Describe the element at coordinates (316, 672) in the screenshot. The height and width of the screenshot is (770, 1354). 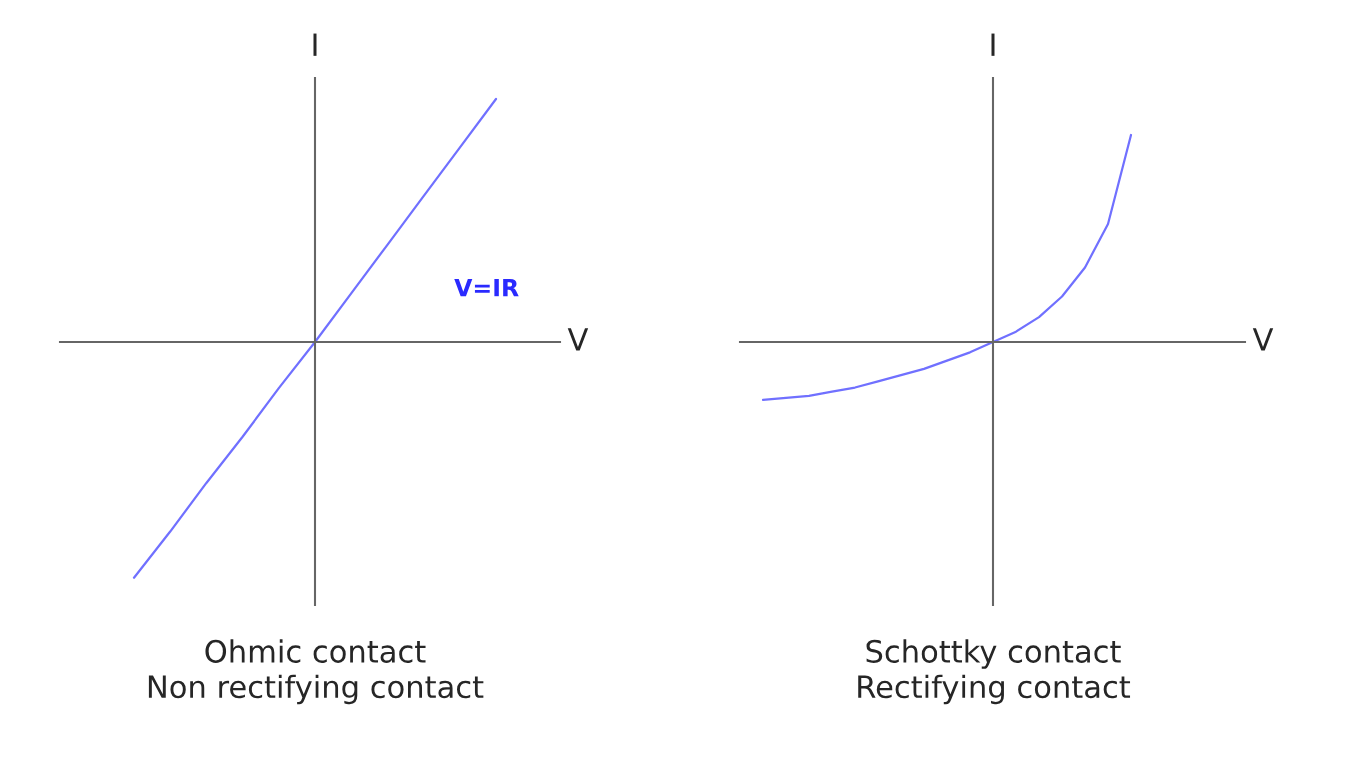
I see `text: Ohmic contact Non rectifying contact` at that location.